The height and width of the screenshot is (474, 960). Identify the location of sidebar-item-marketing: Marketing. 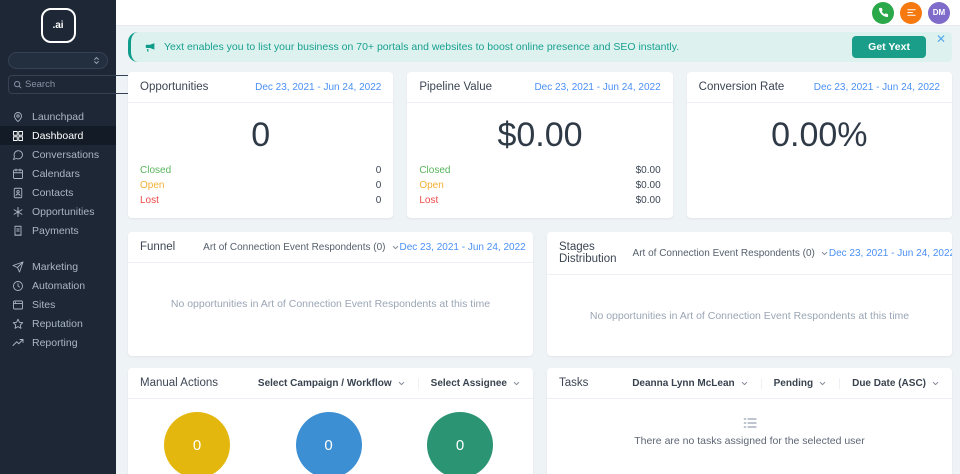
(58, 266).